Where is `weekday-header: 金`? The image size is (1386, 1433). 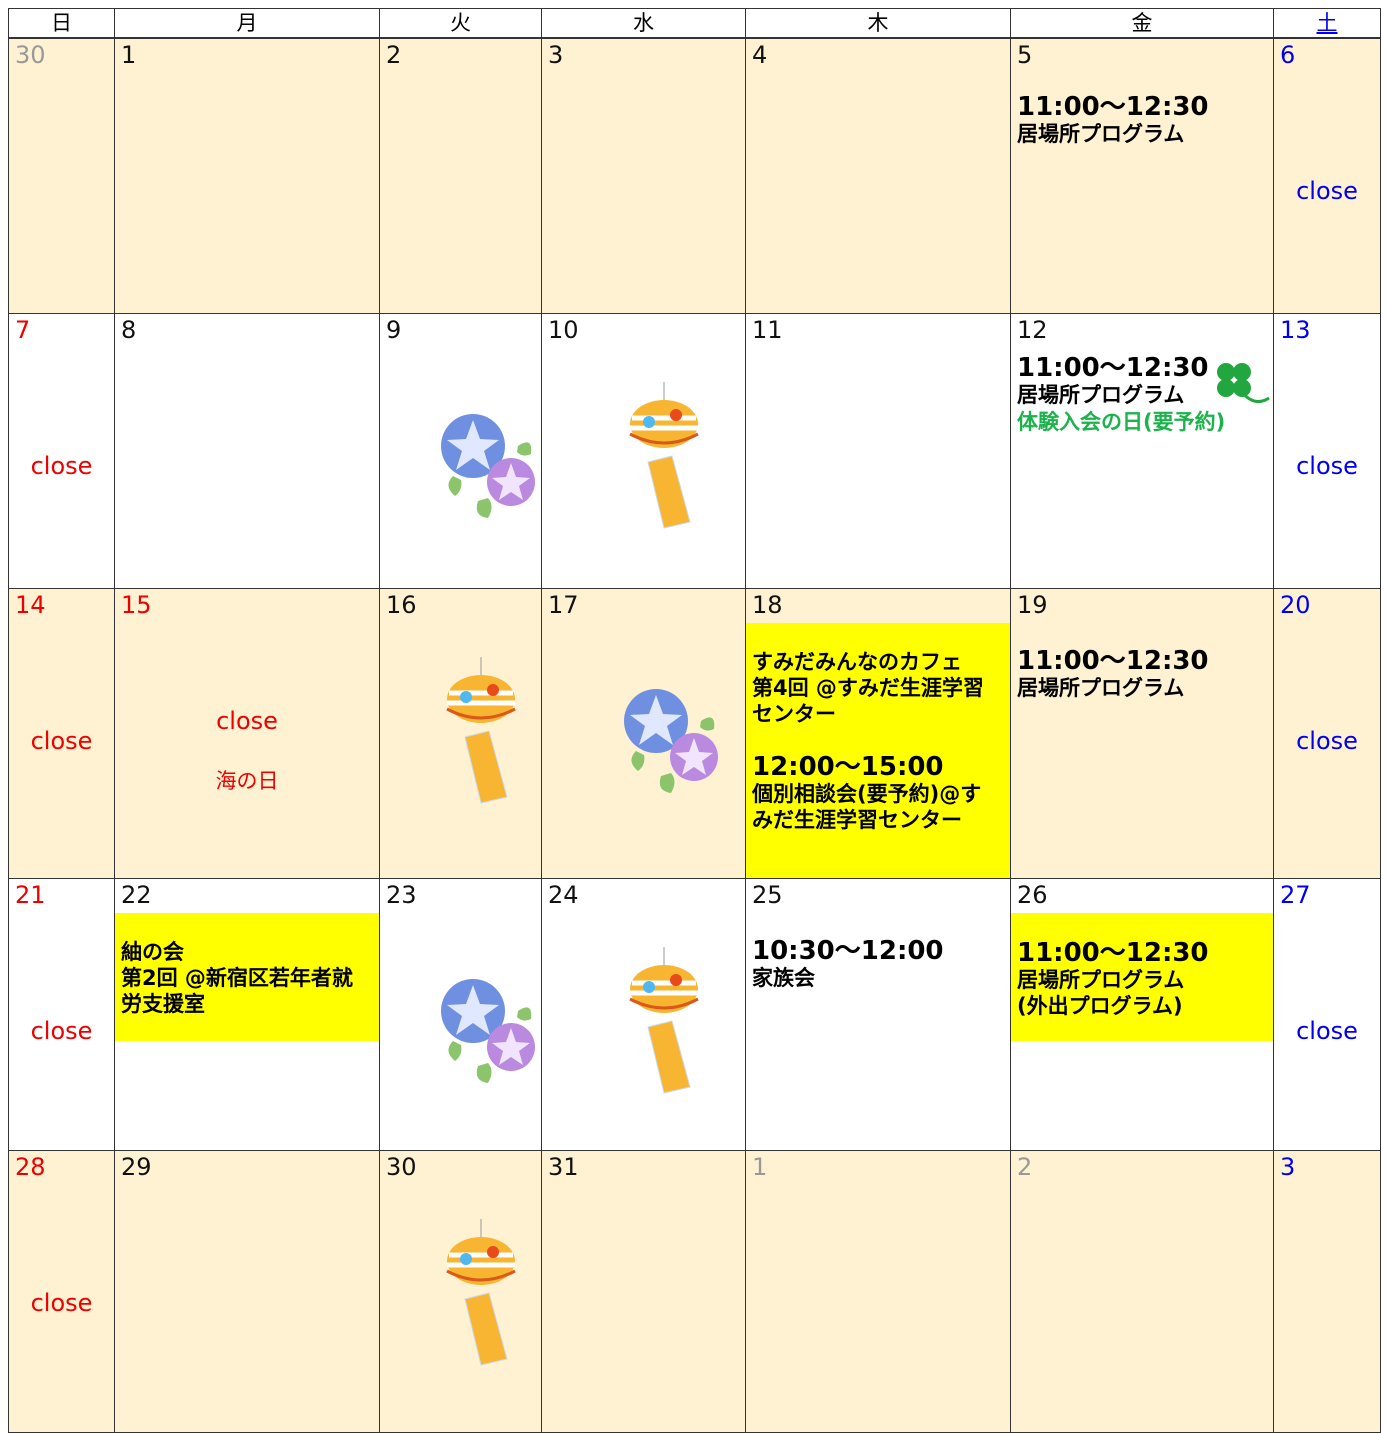 weekday-header: 金 is located at coordinates (1142, 23).